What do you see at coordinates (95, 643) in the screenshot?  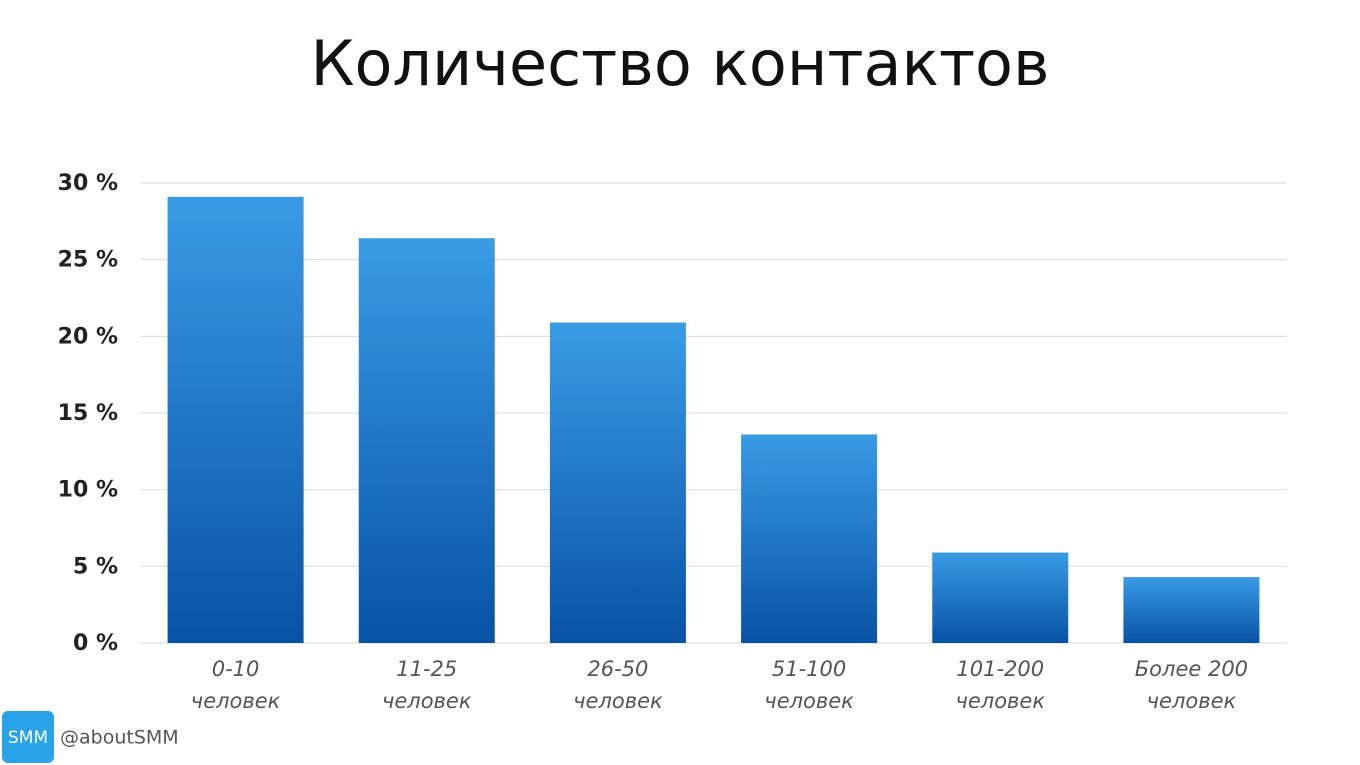 I see `y-tick-label: 0 %` at bounding box center [95, 643].